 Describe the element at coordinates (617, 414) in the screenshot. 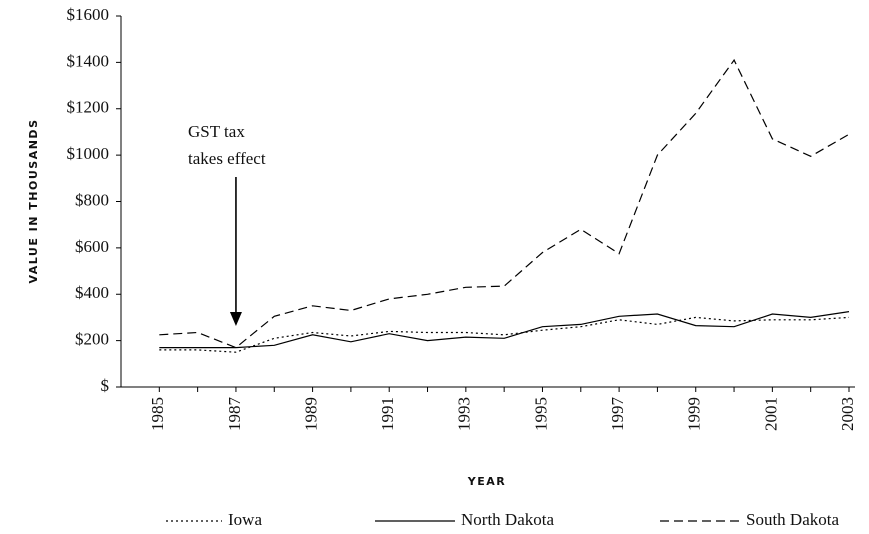

I see `x-tick-label: 1997` at that location.